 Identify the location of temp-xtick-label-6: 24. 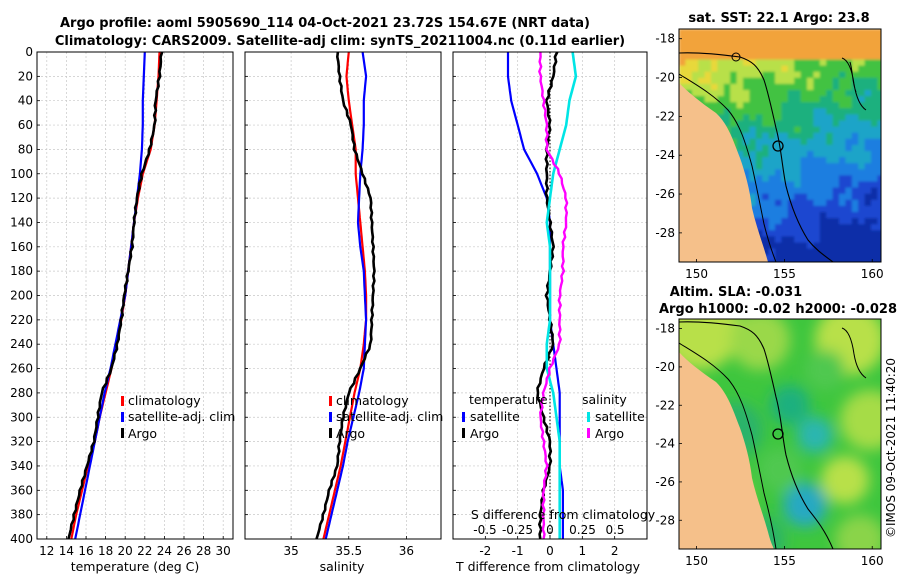
(164, 551).